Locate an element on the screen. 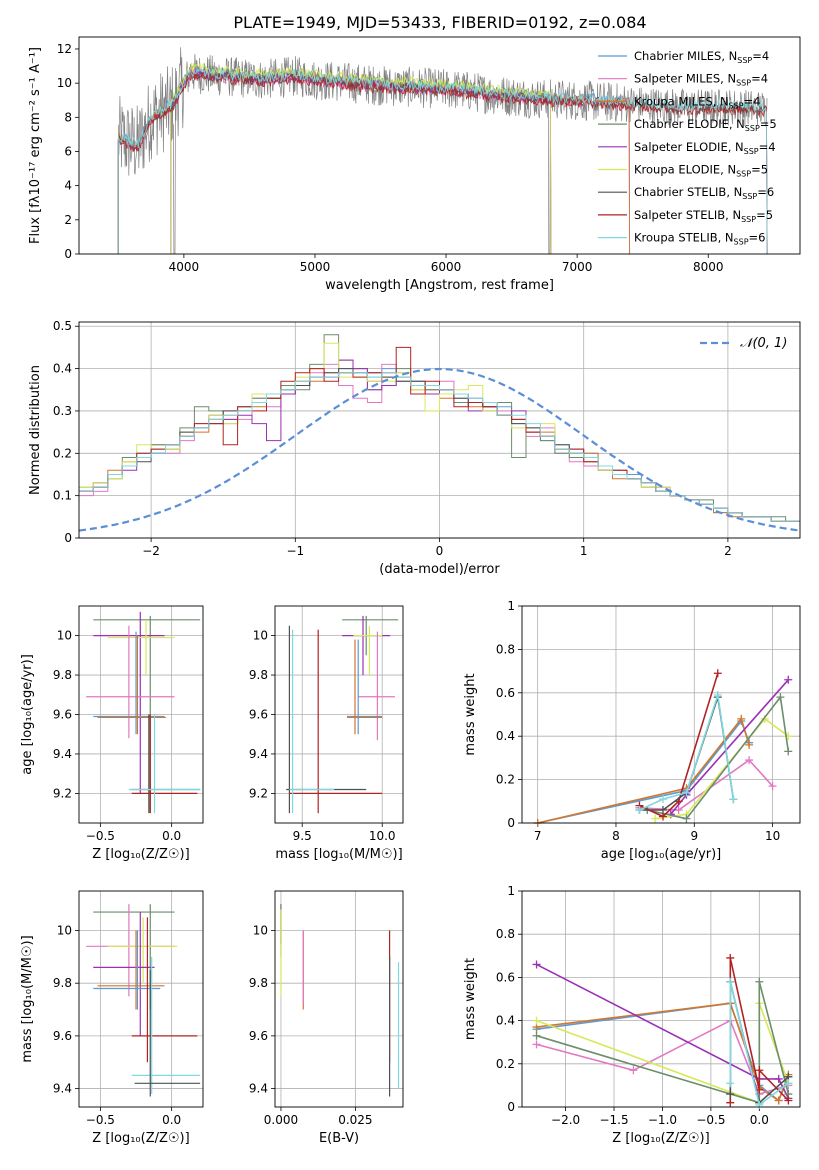 The width and height of the screenshot is (819, 1170). legend-label-main: Salpeter MILES, N is located at coordinates (685, 79).